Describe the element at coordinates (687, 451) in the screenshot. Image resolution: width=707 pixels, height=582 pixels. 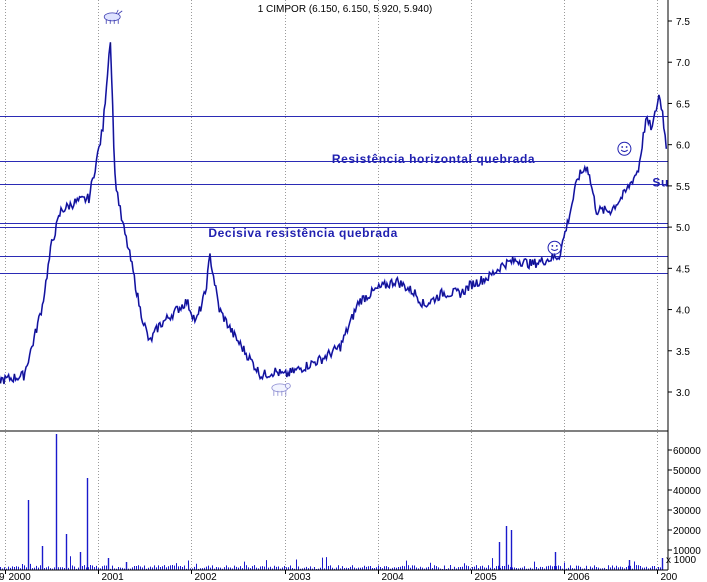
I see `volume-tick-label: 60000` at that location.